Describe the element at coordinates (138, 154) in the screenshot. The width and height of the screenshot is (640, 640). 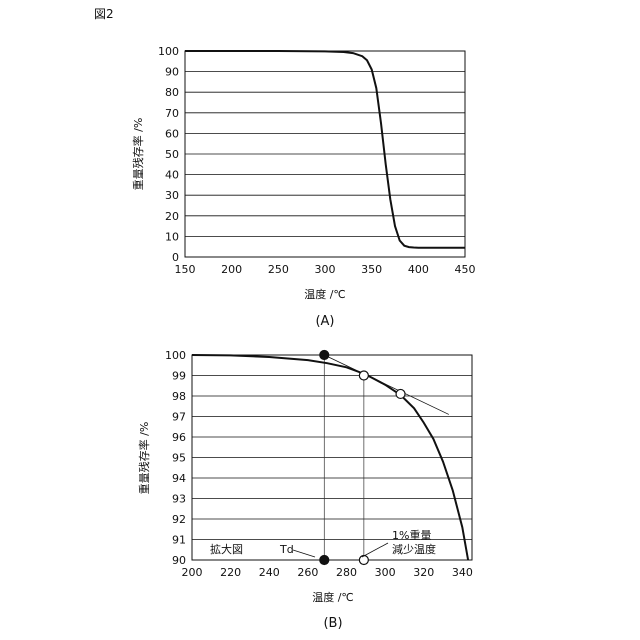
I see `chart-a-y-axis-label: 重量残存率 /%` at that location.